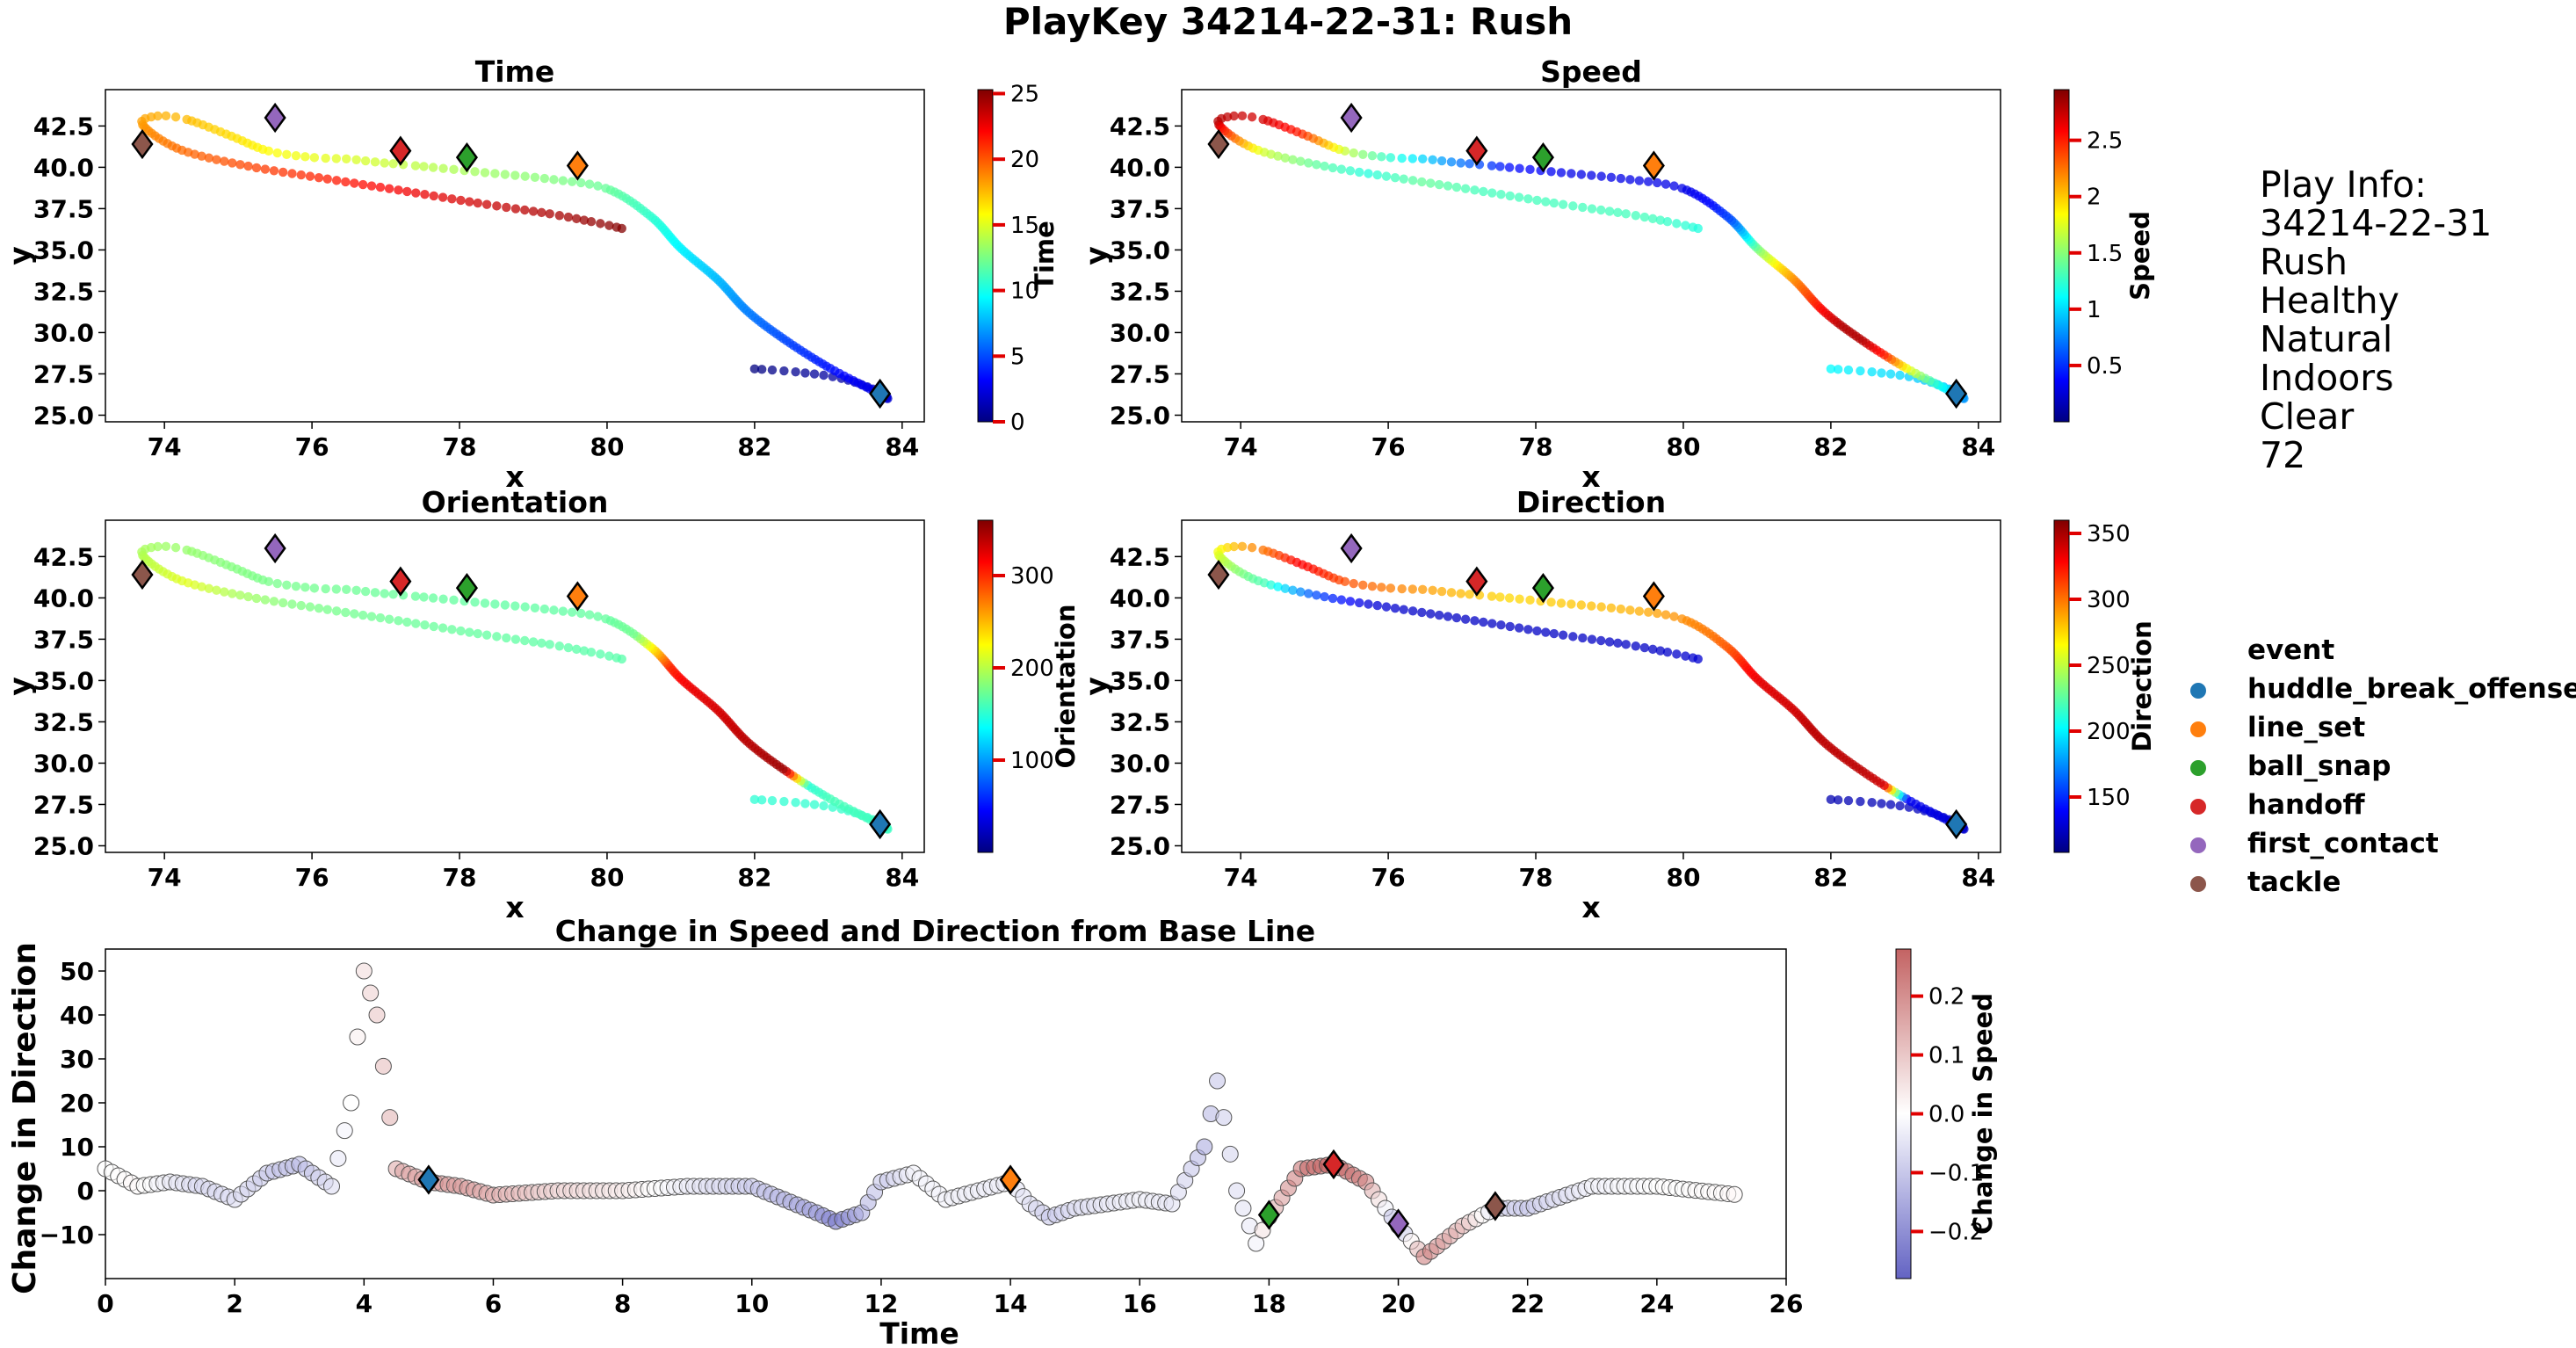 The width and height of the screenshot is (2576, 1348). What do you see at coordinates (2283, 455) in the screenshot?
I see `play-info-line: 72` at bounding box center [2283, 455].